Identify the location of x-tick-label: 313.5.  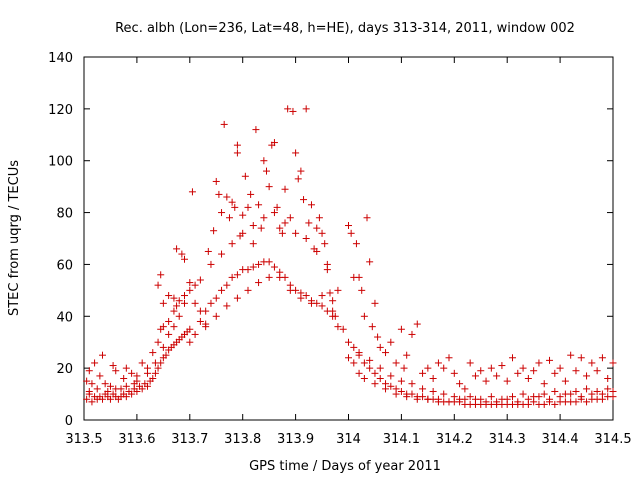
(83, 439).